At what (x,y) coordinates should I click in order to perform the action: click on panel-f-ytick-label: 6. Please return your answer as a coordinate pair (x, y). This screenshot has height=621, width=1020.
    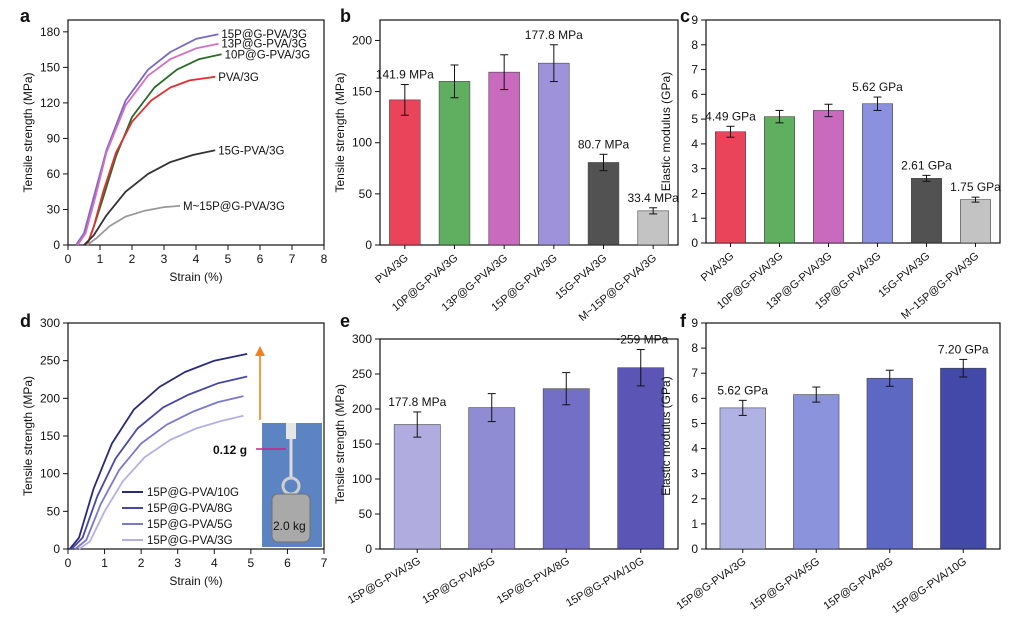
    Looking at the image, I should click on (694, 398).